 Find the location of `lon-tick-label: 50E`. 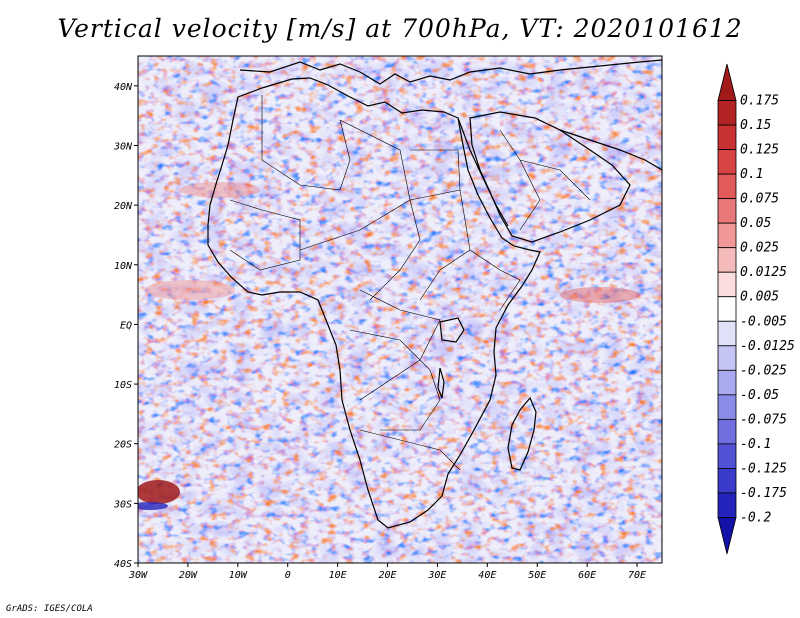

lon-tick-label: 50E is located at coordinates (537, 575).